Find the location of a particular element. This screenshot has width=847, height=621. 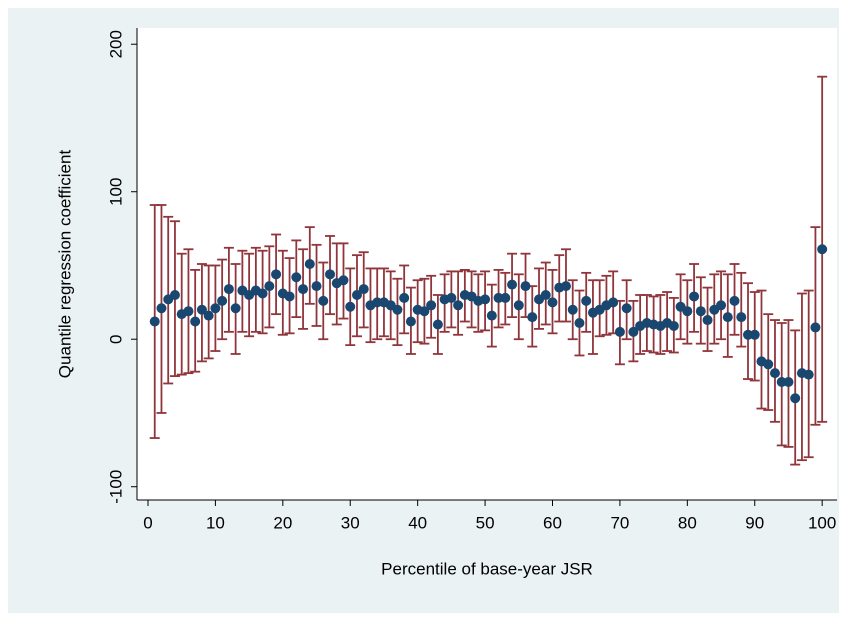

x-tick-label: 100 is located at coordinates (822, 522).